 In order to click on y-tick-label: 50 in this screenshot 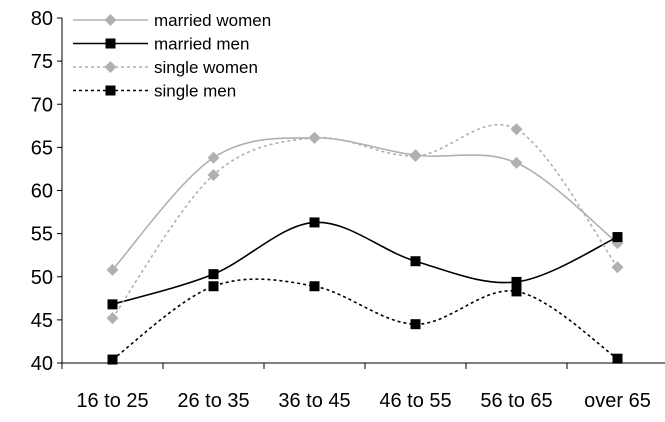, I will do `click(42, 278)`.